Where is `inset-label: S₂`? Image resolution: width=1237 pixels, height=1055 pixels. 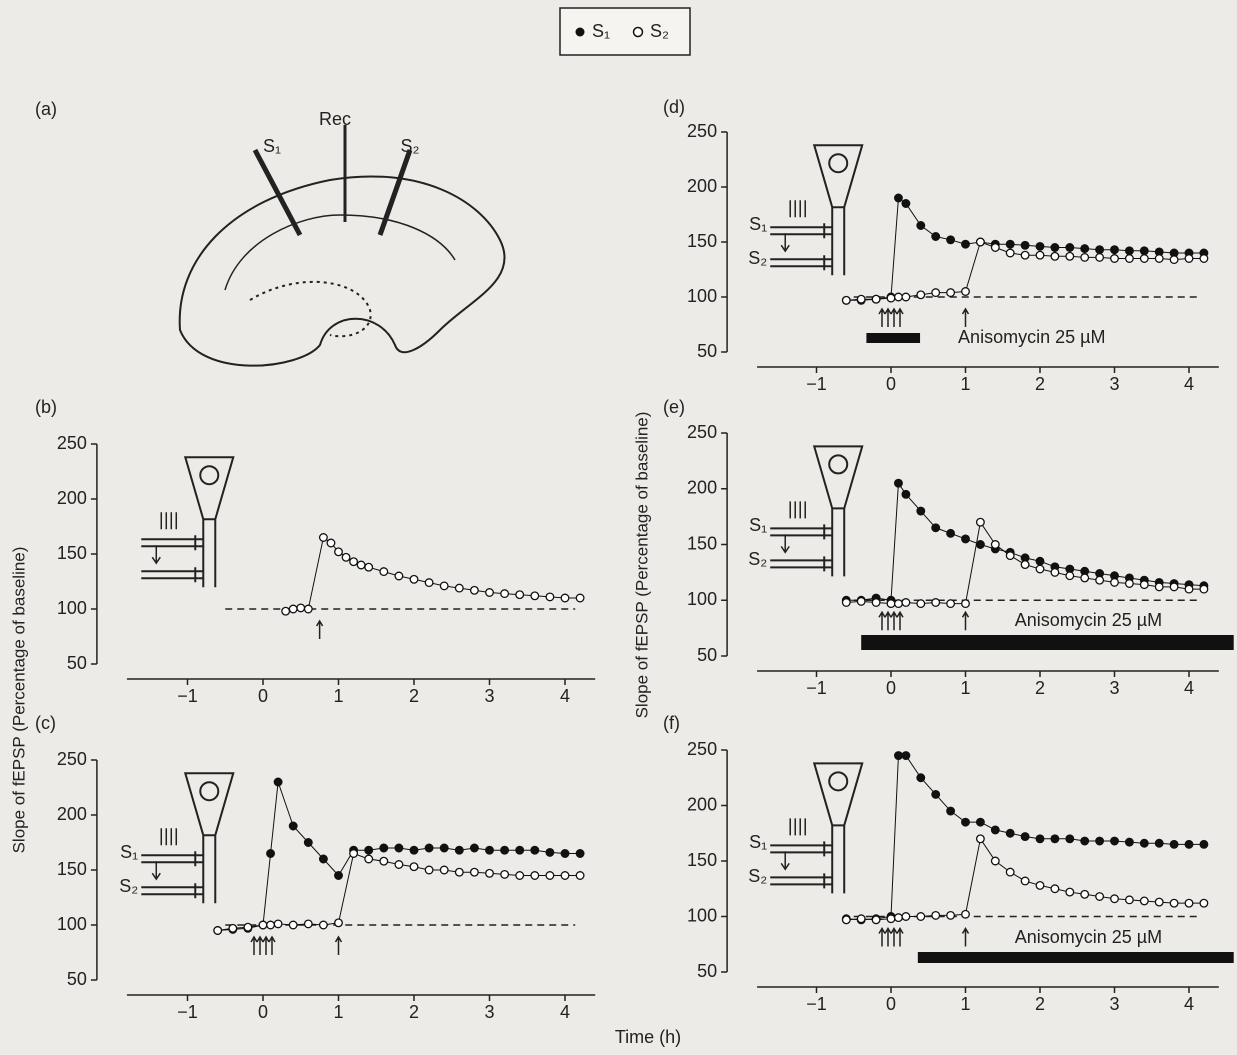
inset-label: S₂ is located at coordinates (757, 258).